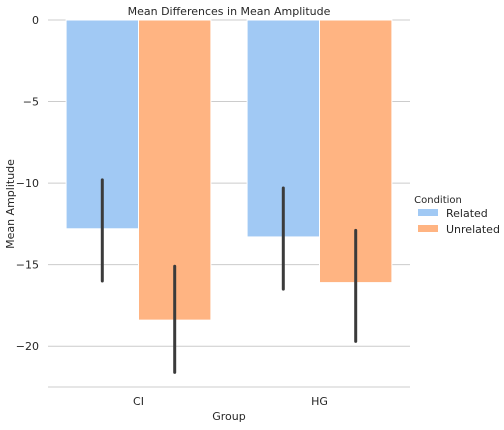 This screenshot has width=504, height=430. Describe the element at coordinates (229, 11) in the screenshot. I see `chart-title: Mean Differences in Mean Amplitude` at that location.